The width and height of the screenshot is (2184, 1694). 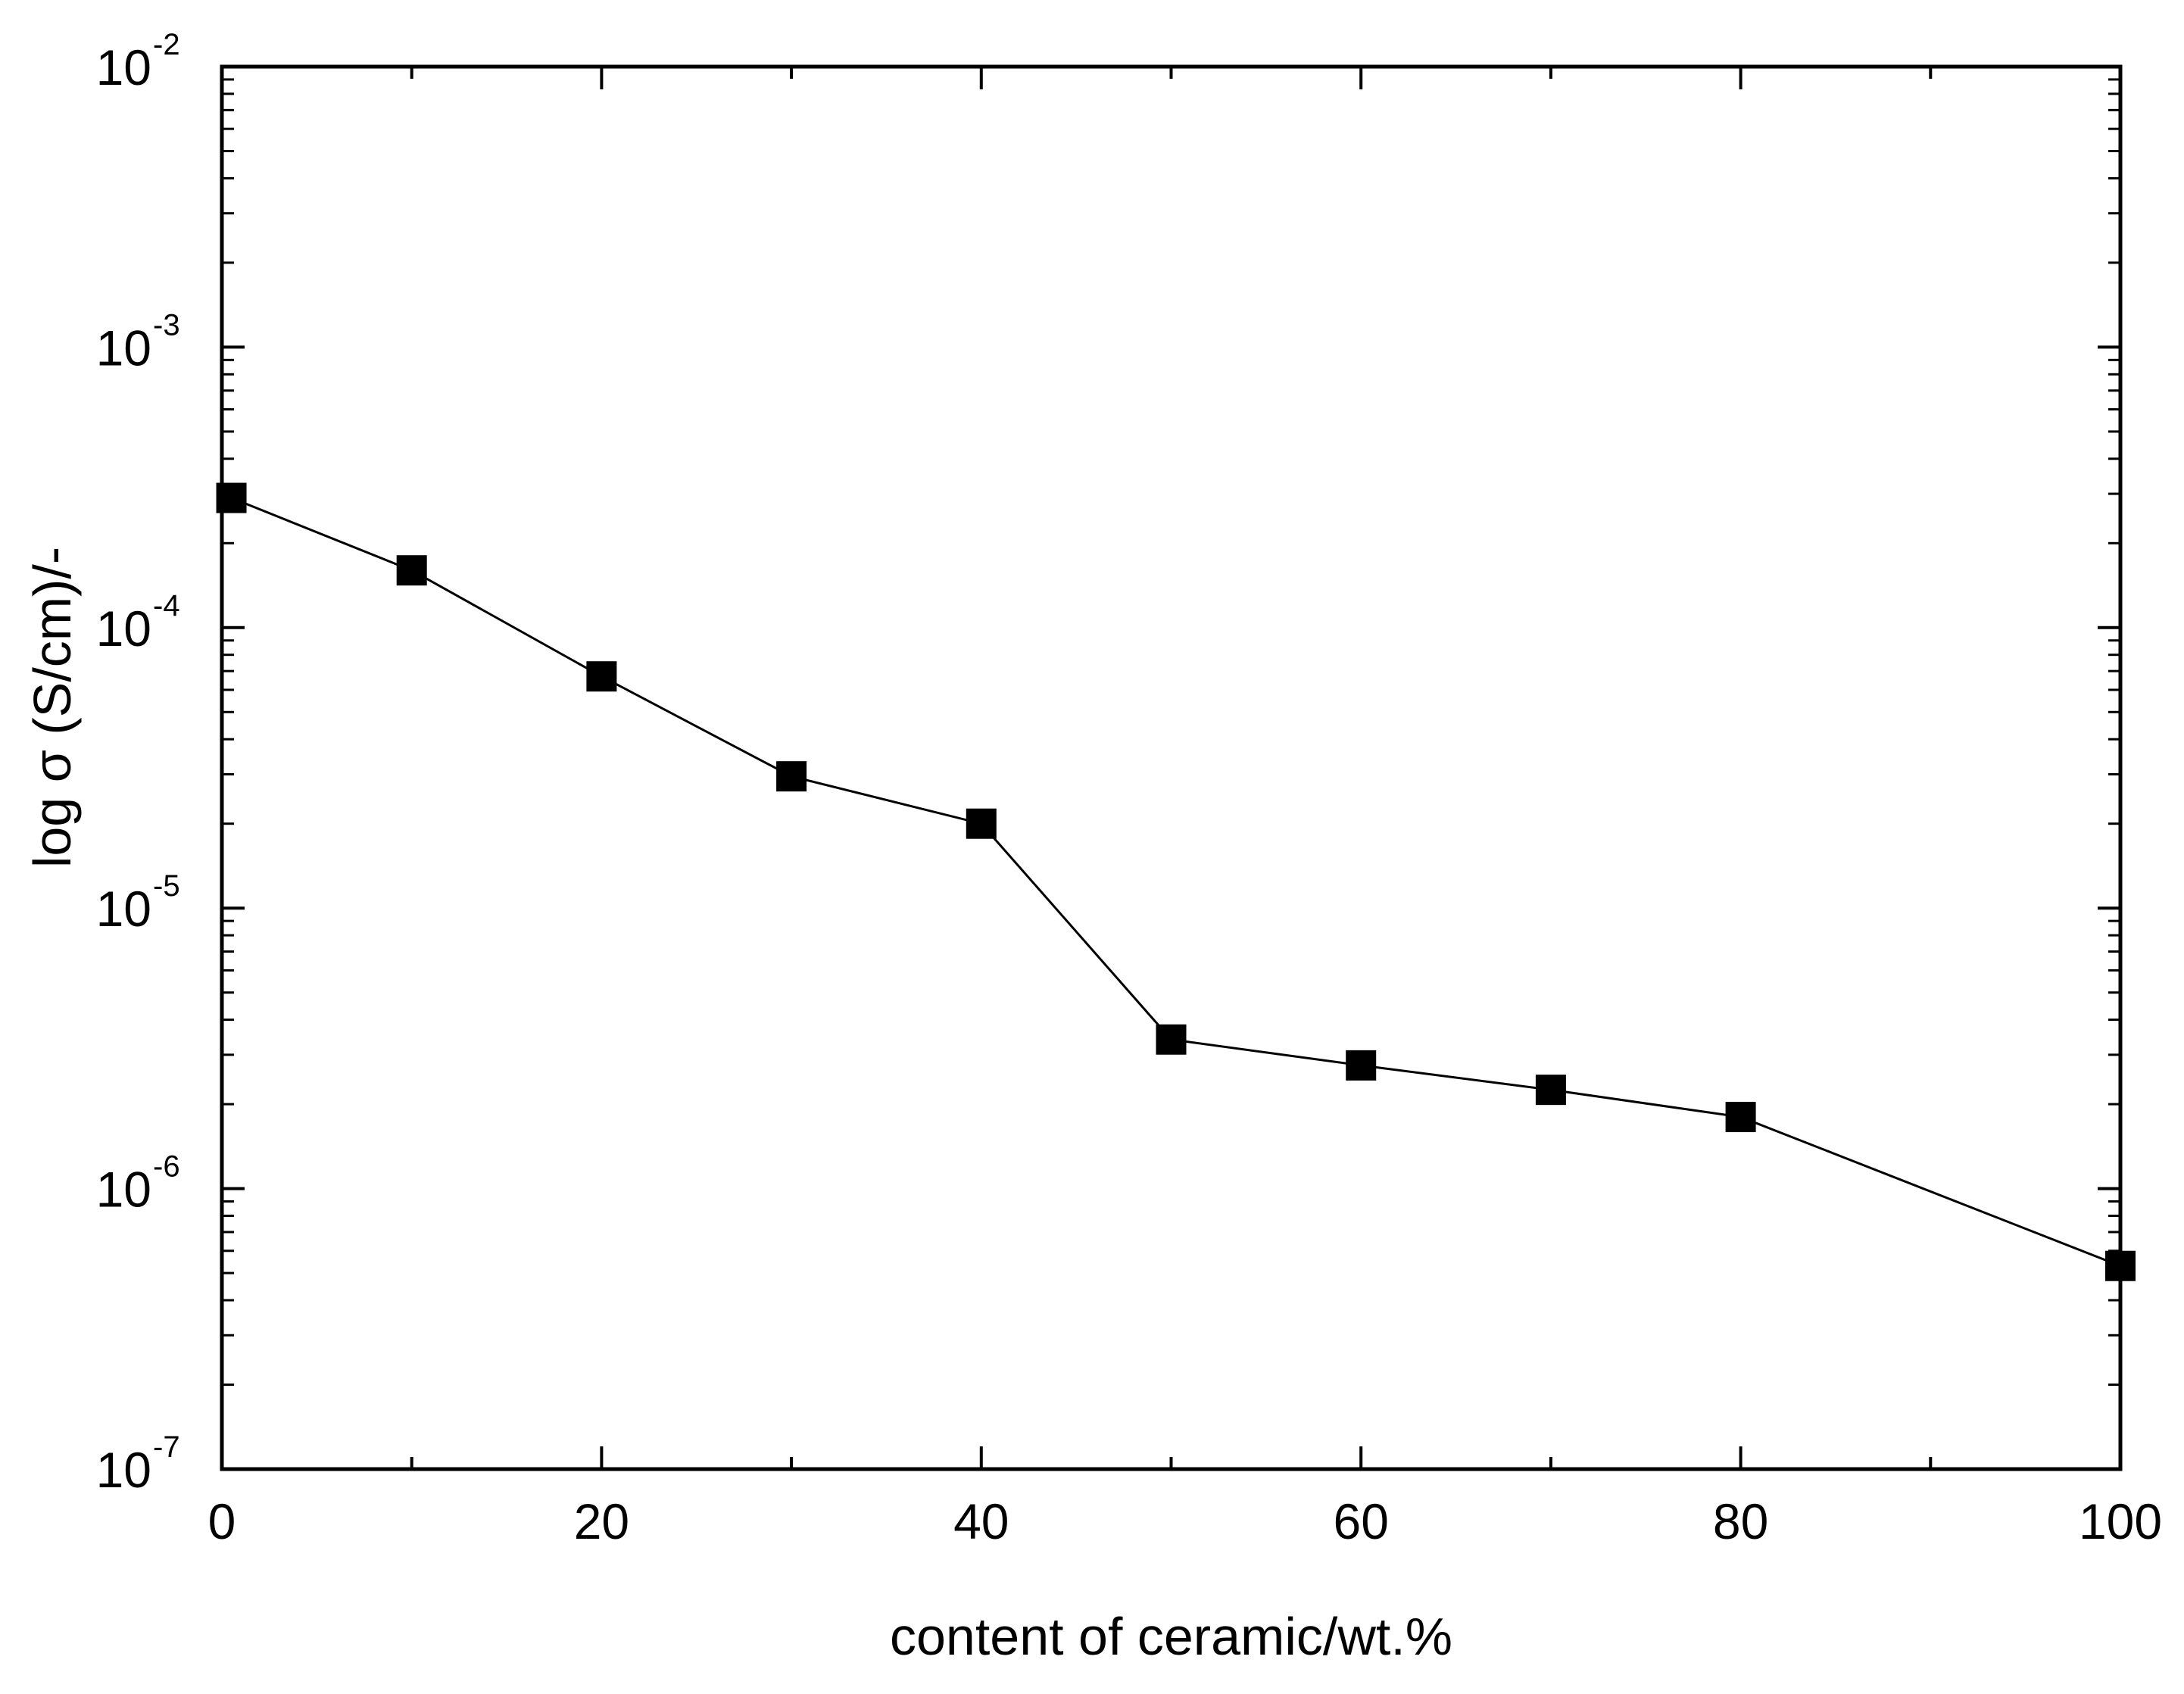 I want to click on y-tick-label: 10 -3, so click(x=138, y=342).